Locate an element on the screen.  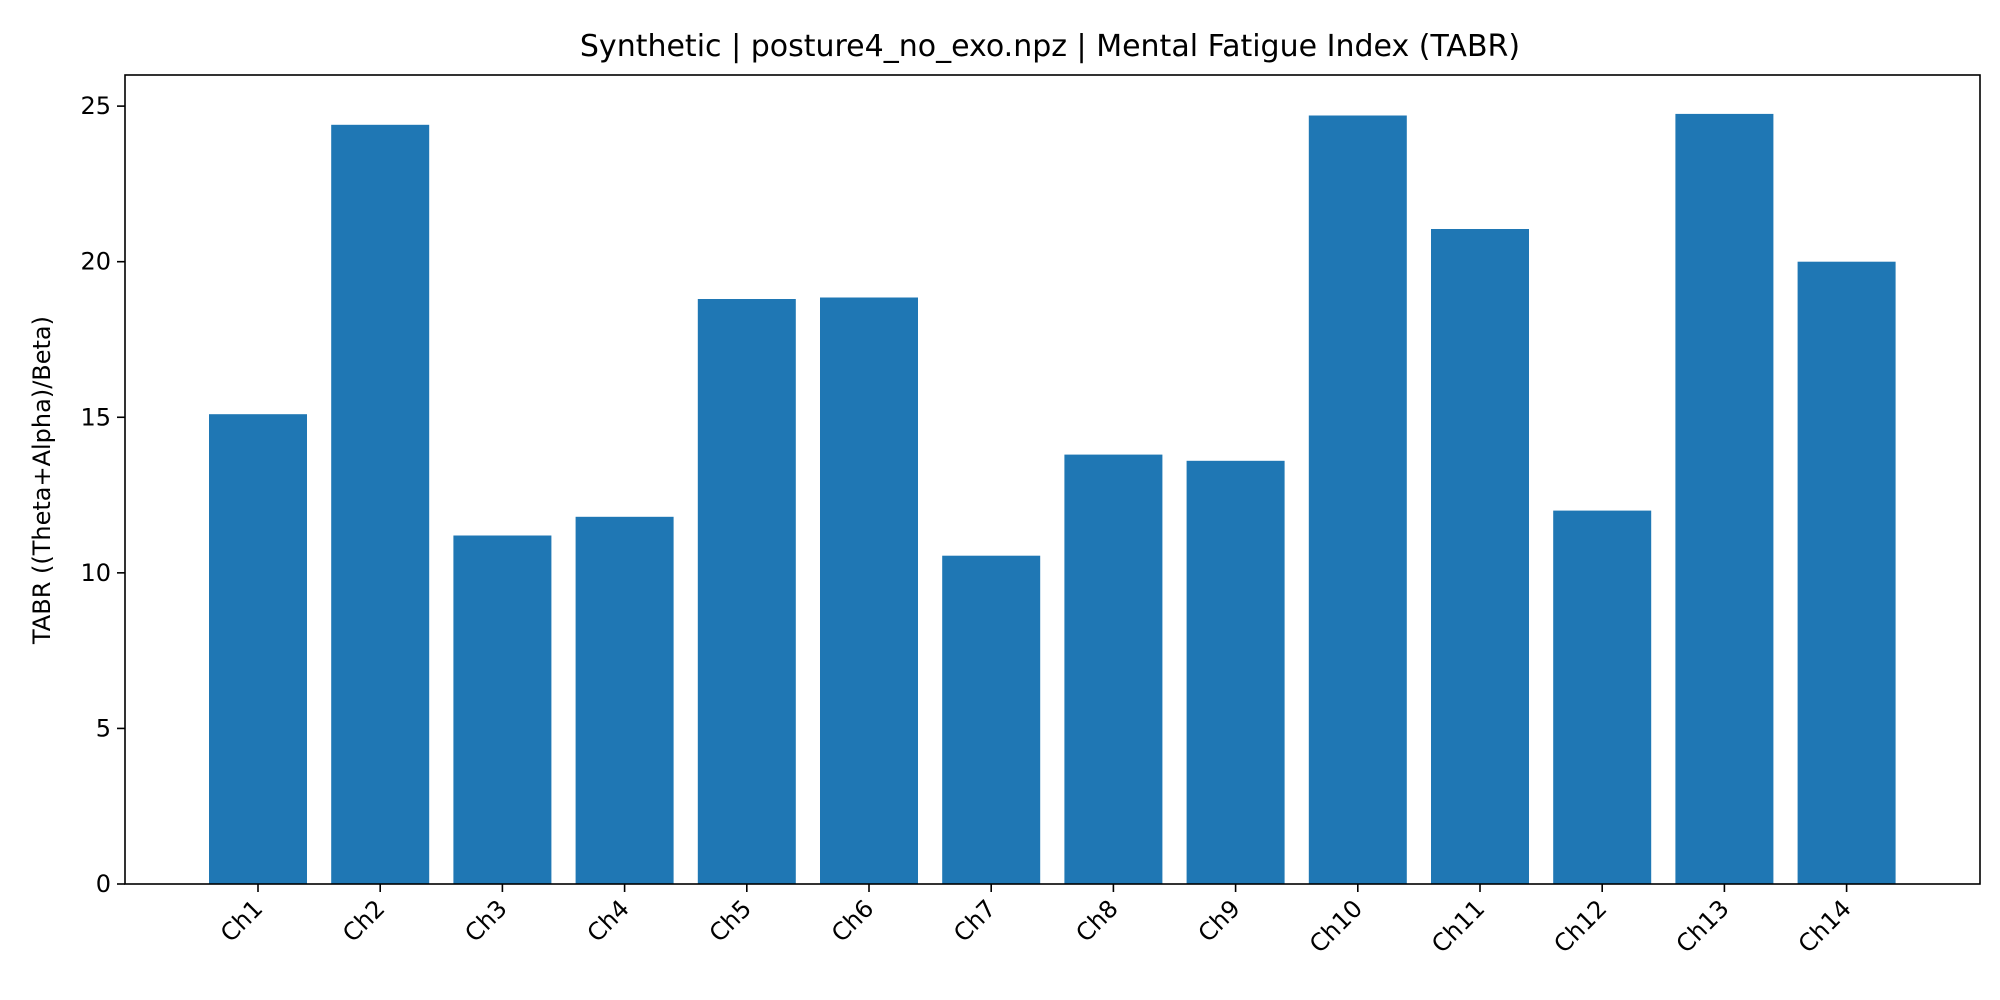
bar-ch2 is located at coordinates (380, 504).